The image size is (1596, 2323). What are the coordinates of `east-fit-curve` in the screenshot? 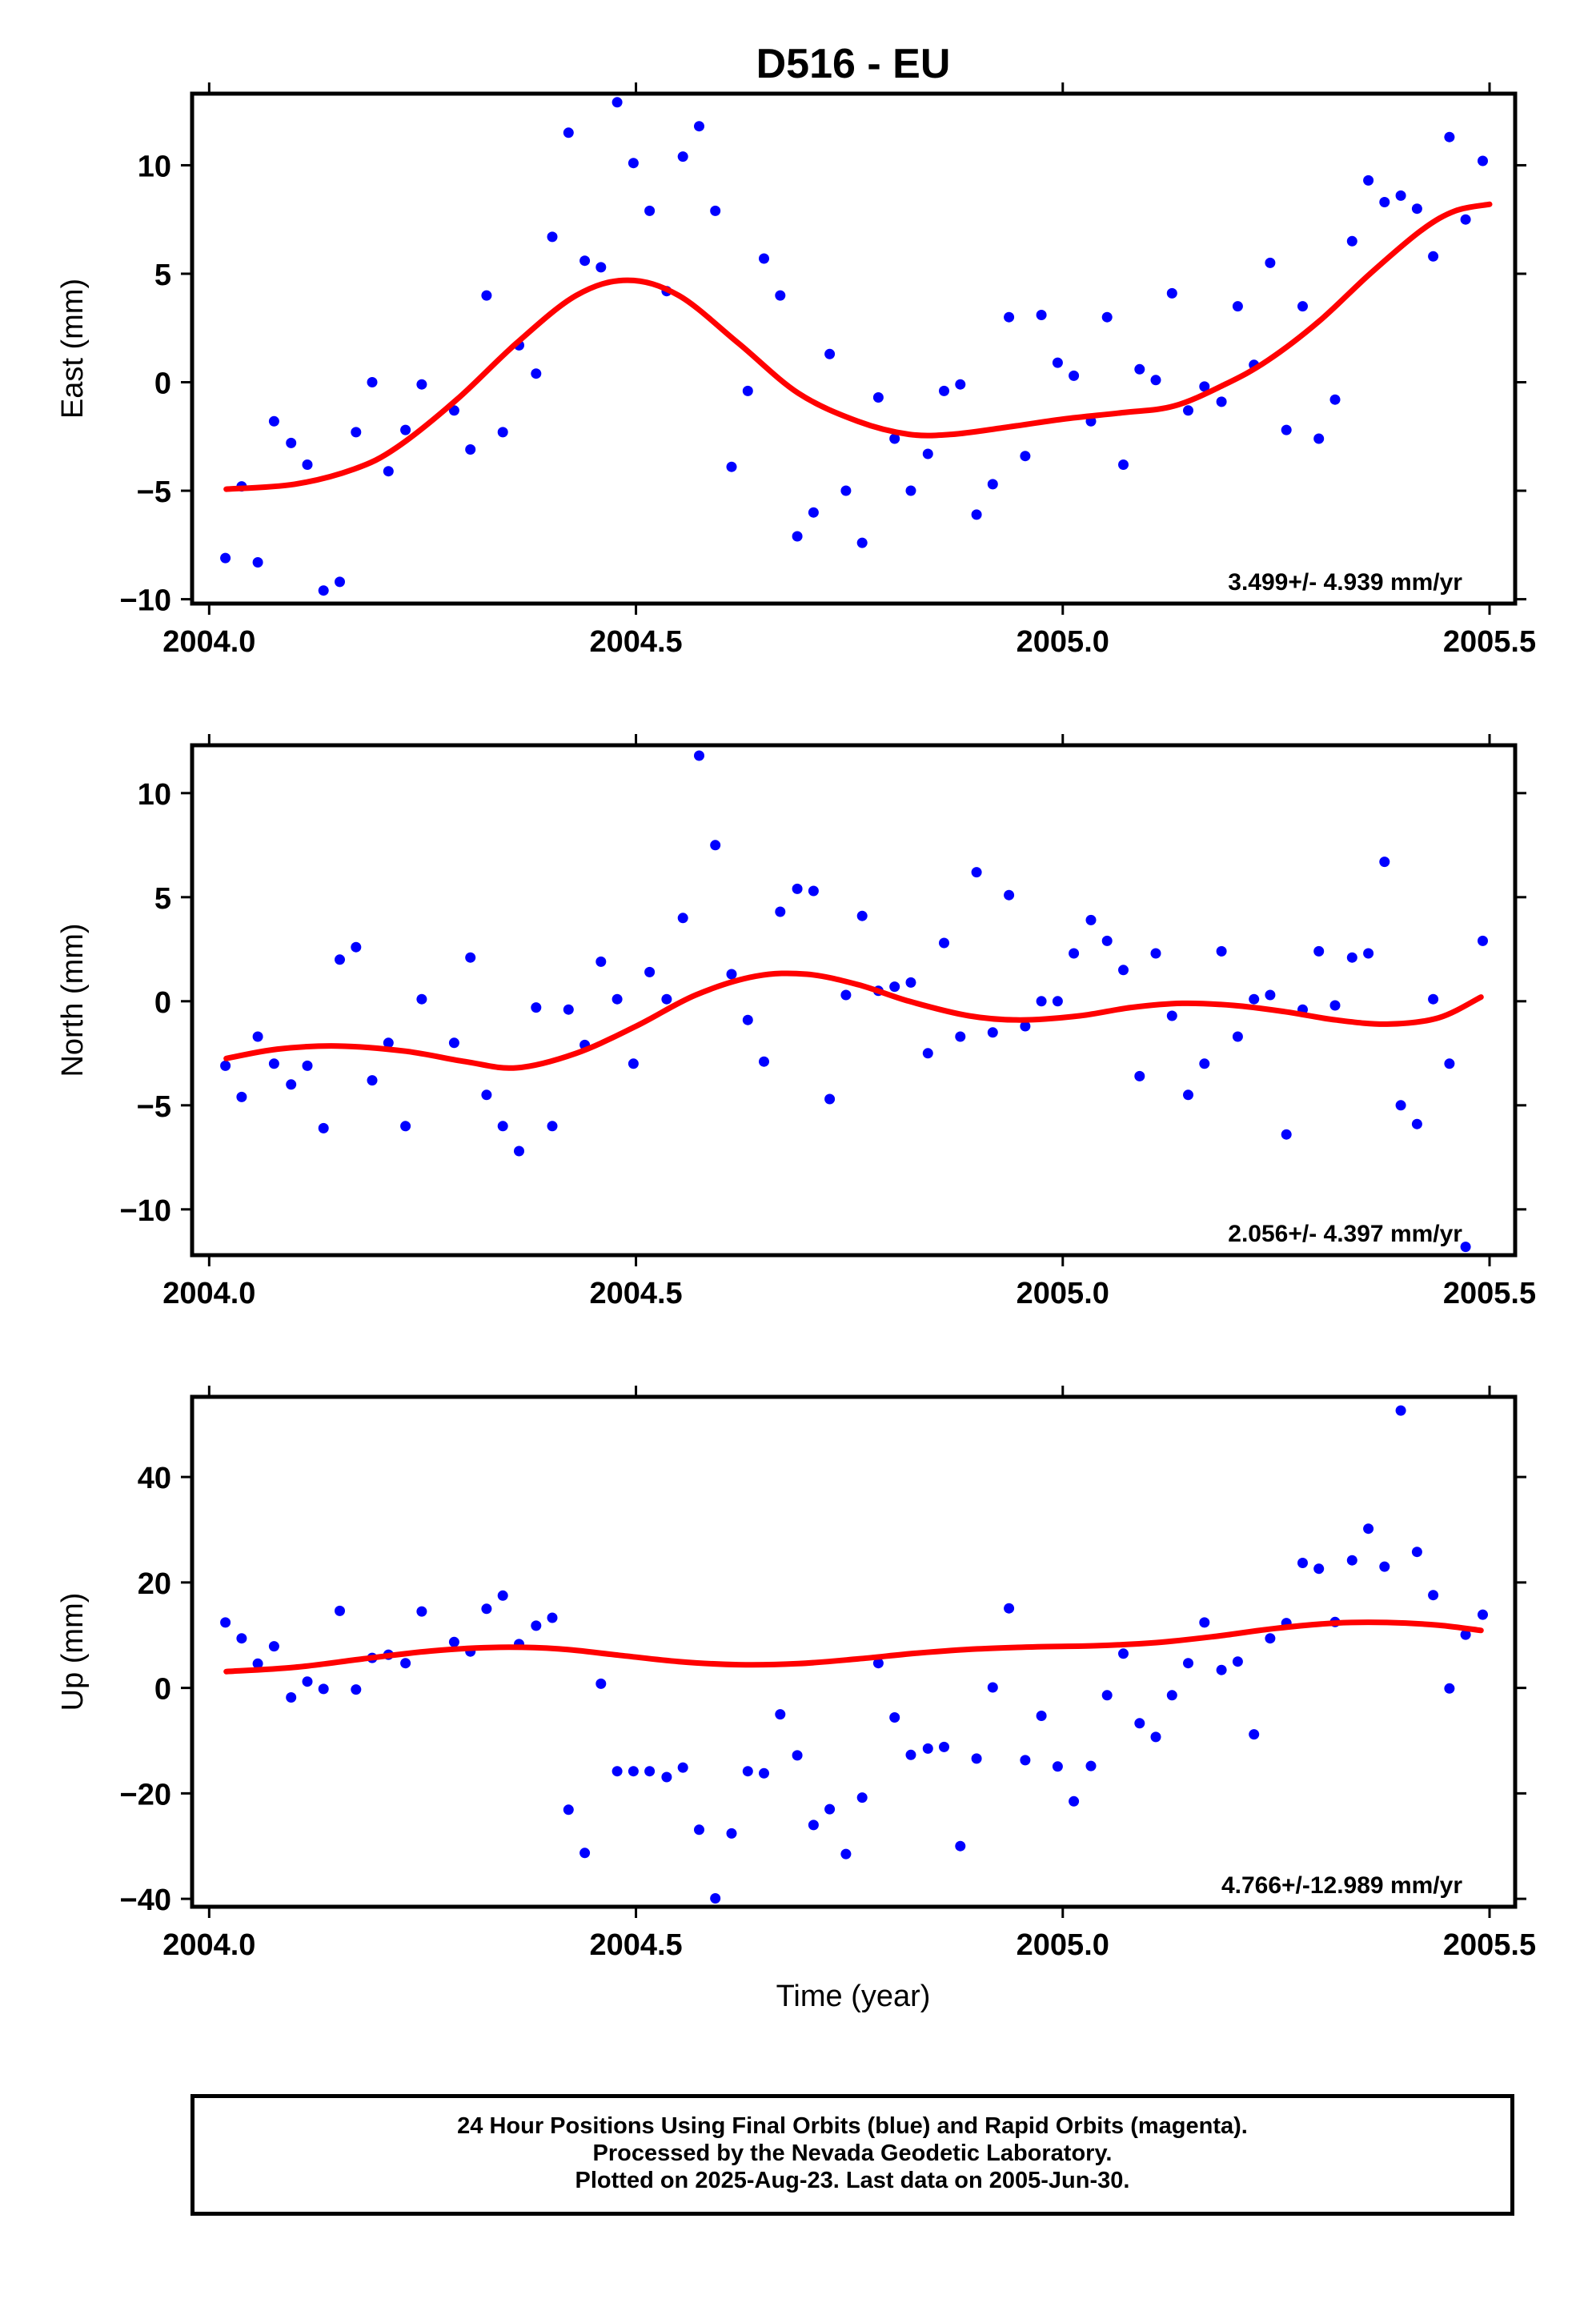 It's located at (858, 346).